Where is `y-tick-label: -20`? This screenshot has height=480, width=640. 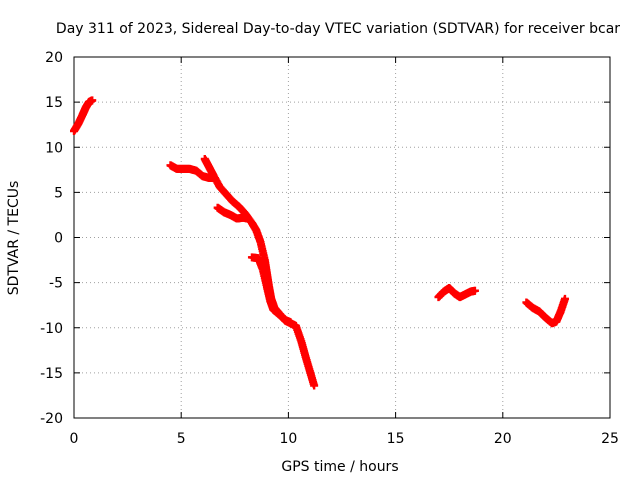 y-tick-label: -20 is located at coordinates (51, 419).